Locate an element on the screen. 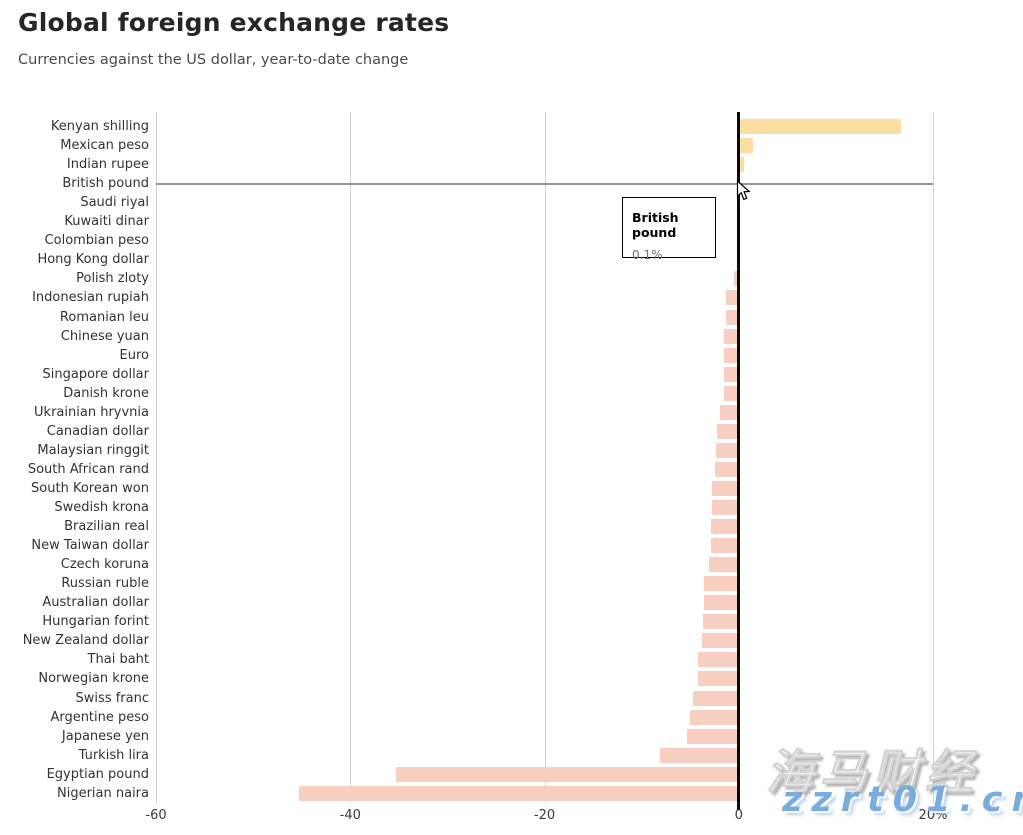 This screenshot has width=1023, height=835. bar-indonesian-rupiah is located at coordinates (732, 298).